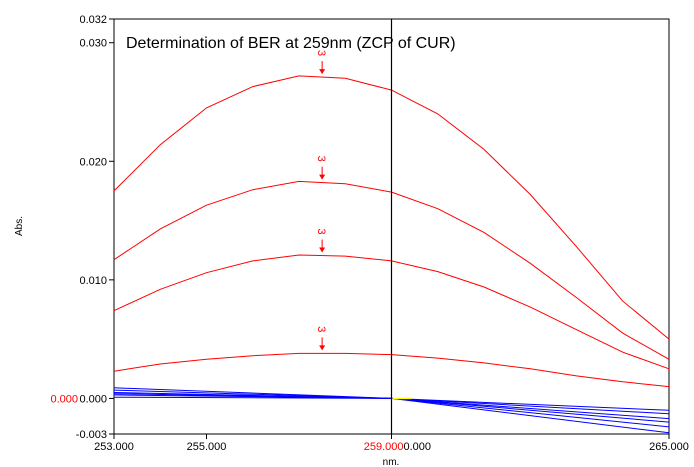  What do you see at coordinates (91, 227) in the screenshot?
I see `y-tick-labels: -0.003 0.000 0.010 0.020 0.030 0.032` at bounding box center [91, 227].